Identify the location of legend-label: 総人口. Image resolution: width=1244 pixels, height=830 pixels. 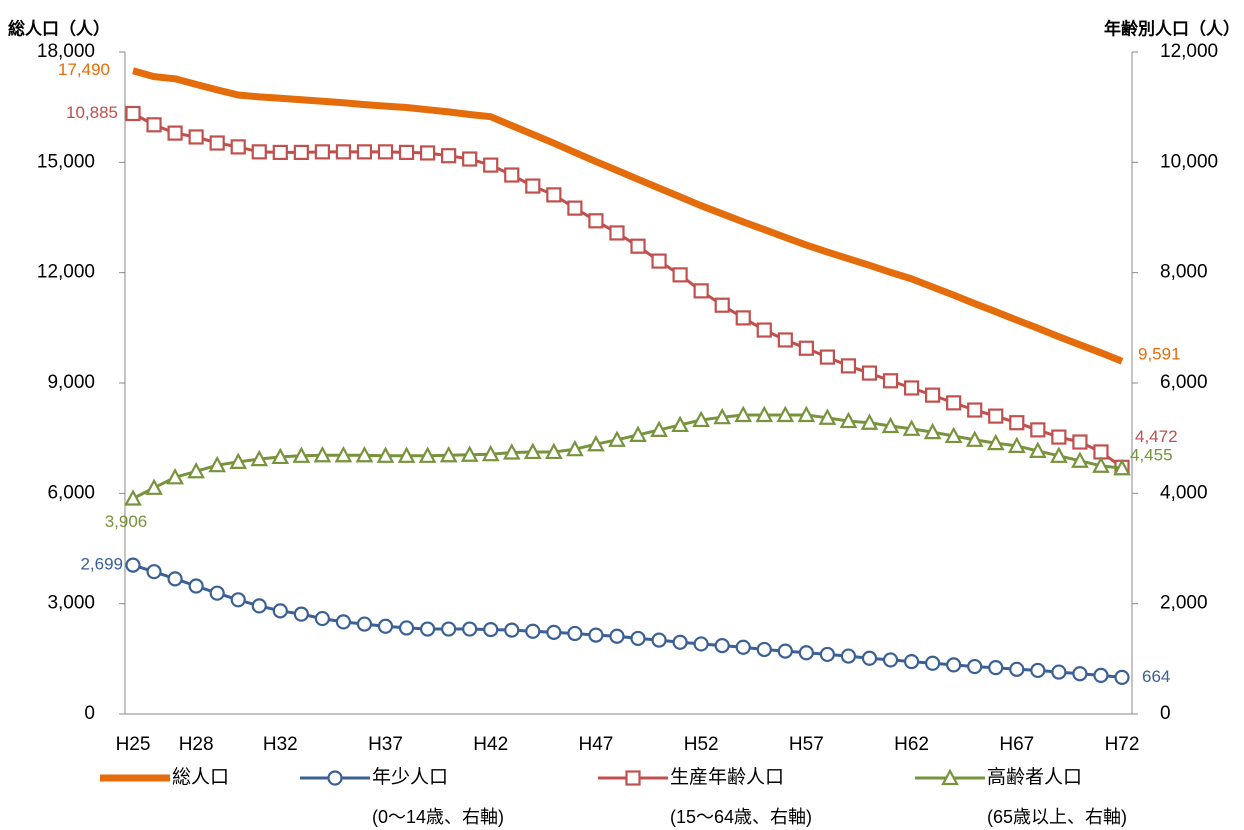
(200, 777).